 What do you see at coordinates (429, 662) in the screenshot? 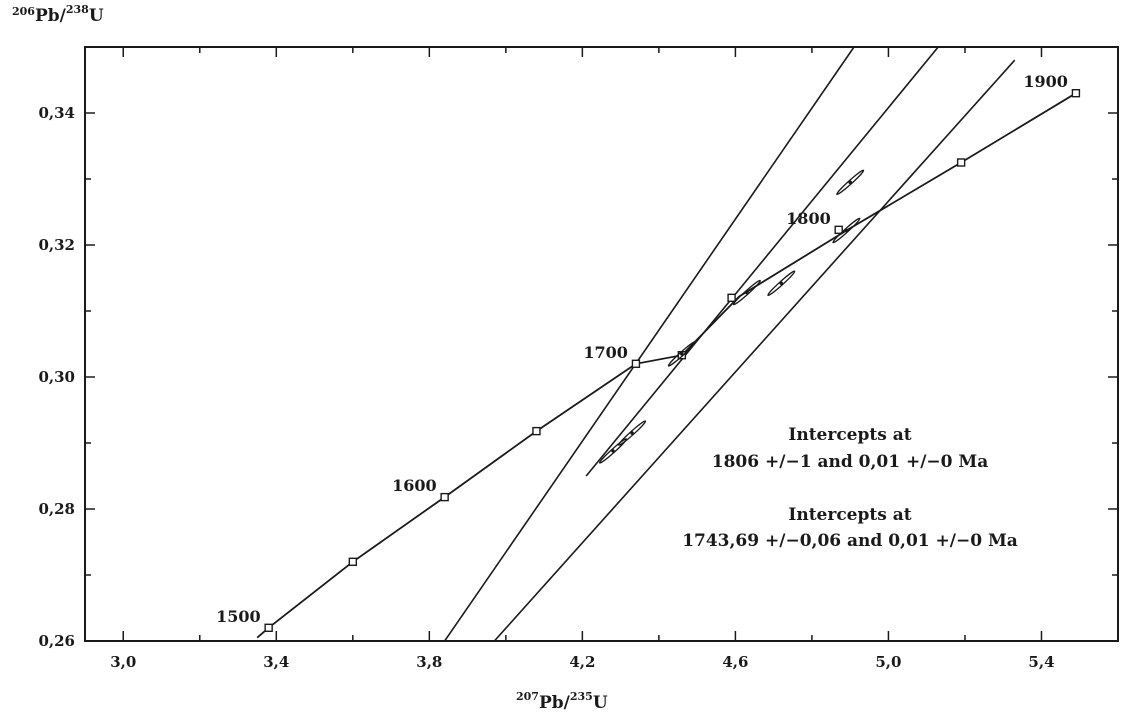
I see `x-tick-label: 3,8` at bounding box center [429, 662].